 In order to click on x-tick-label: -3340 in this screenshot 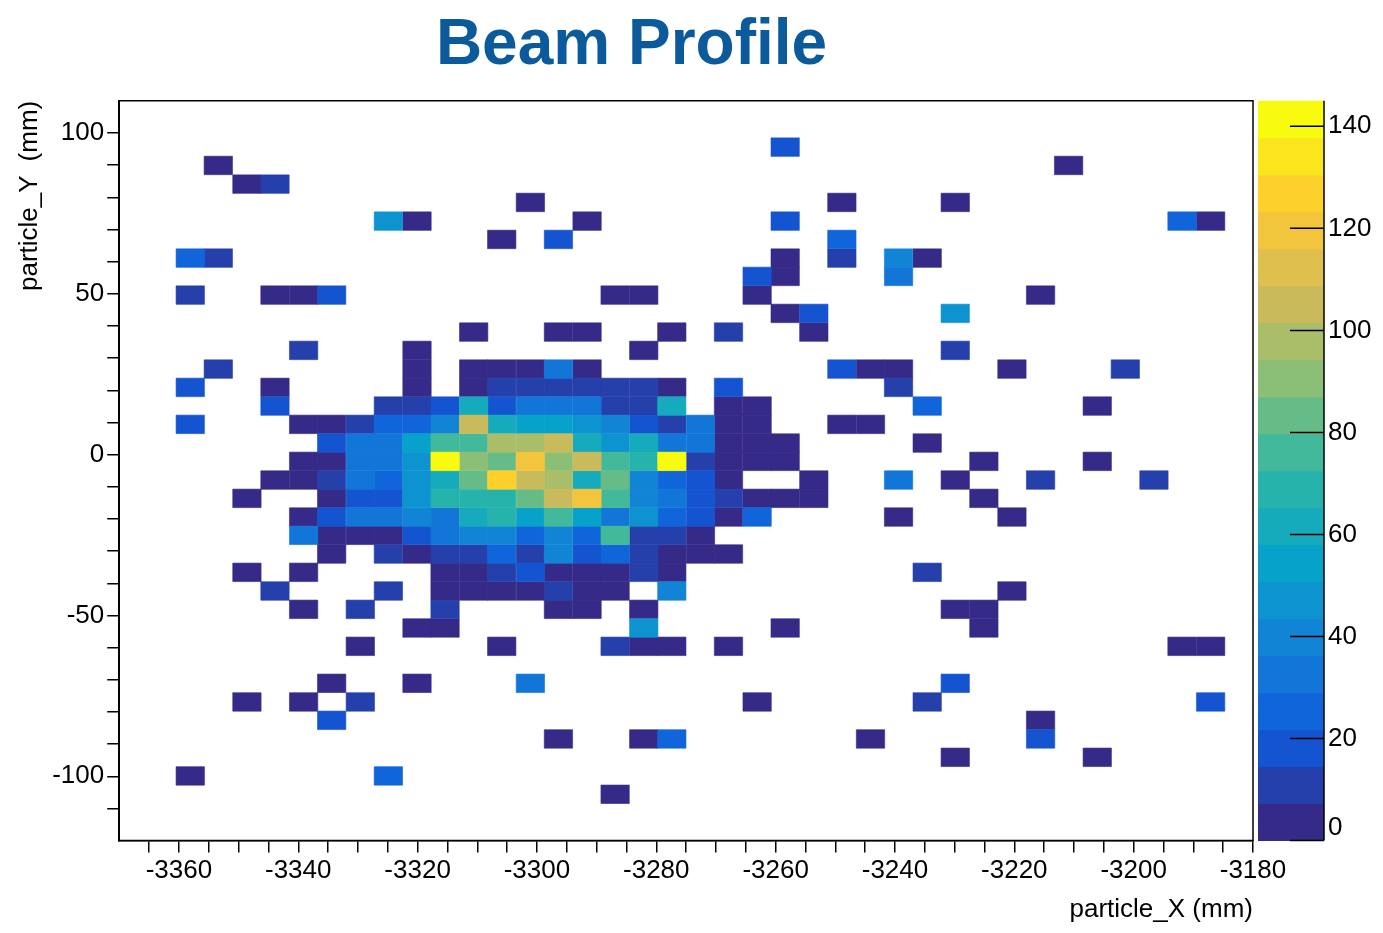, I will do `click(298, 869)`.